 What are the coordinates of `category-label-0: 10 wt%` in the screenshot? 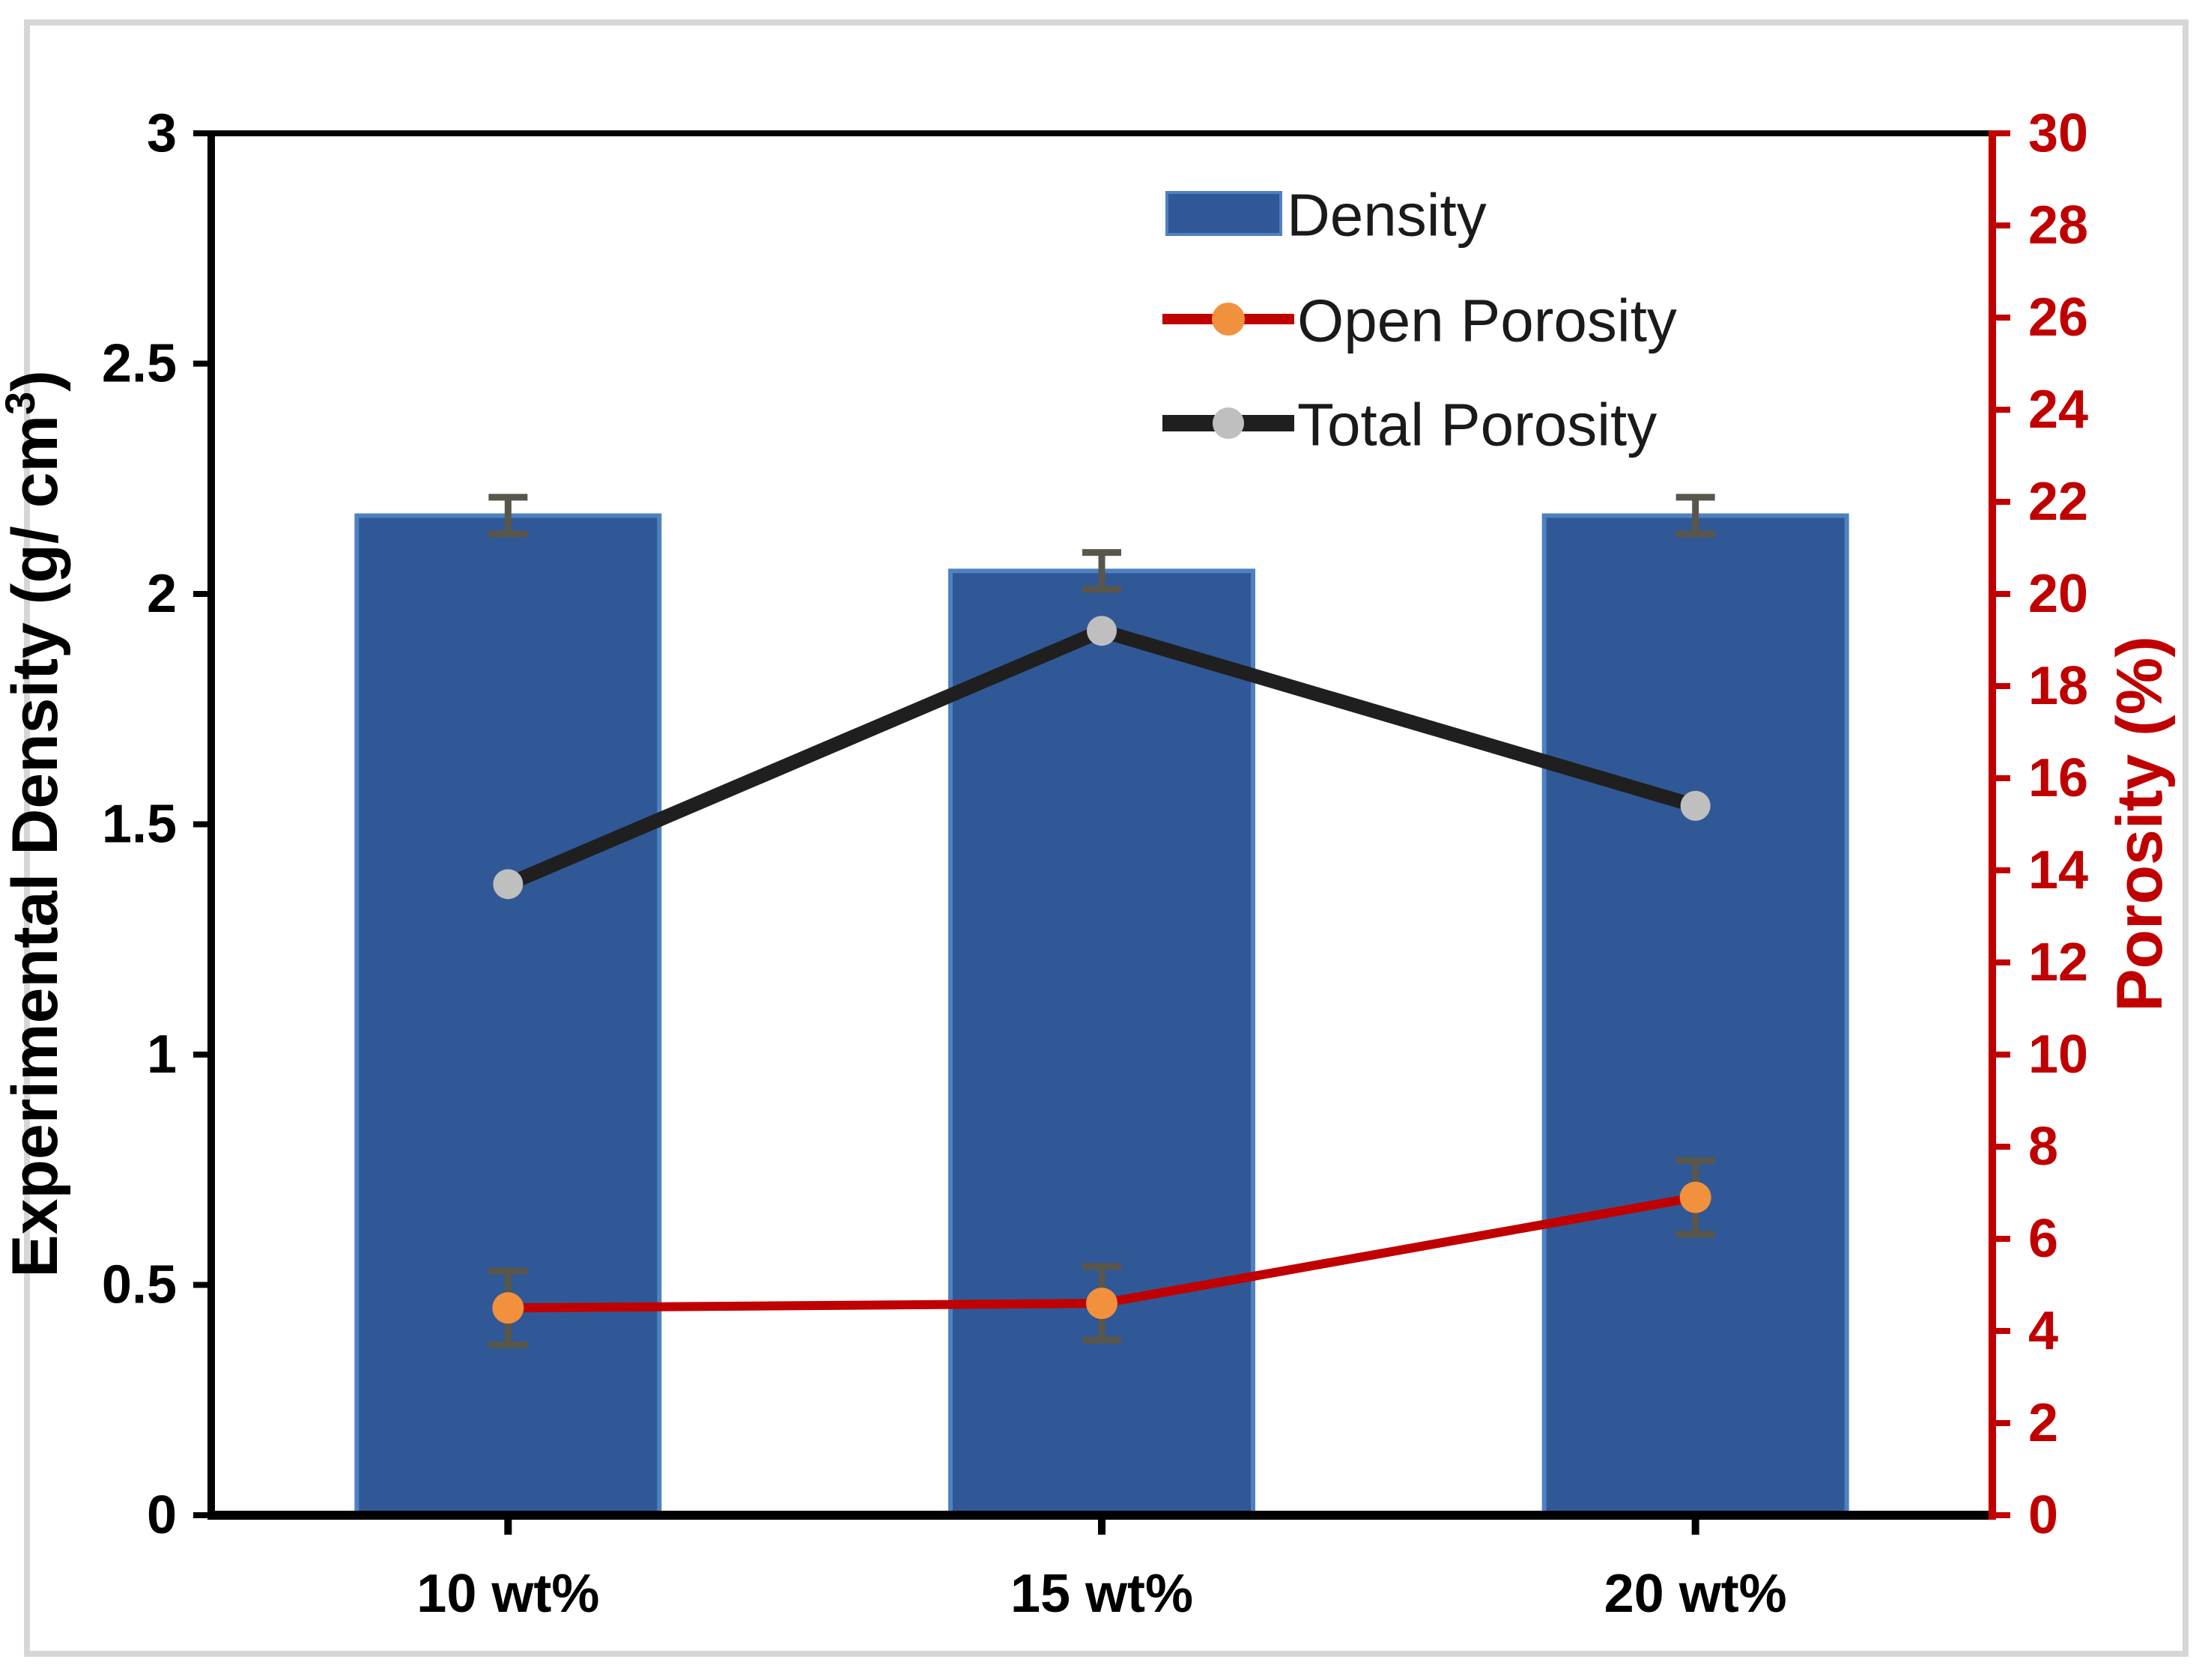 It's located at (507, 1594).